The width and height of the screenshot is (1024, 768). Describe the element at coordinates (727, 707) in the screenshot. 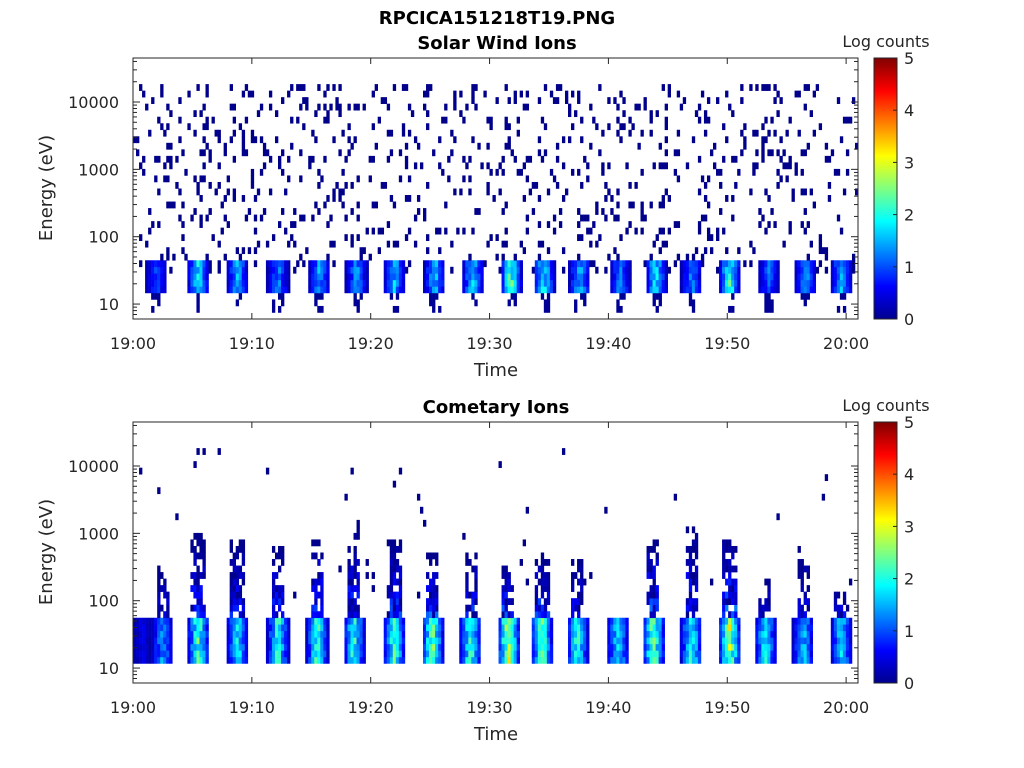

I see `x-tick-label: 19:50` at that location.